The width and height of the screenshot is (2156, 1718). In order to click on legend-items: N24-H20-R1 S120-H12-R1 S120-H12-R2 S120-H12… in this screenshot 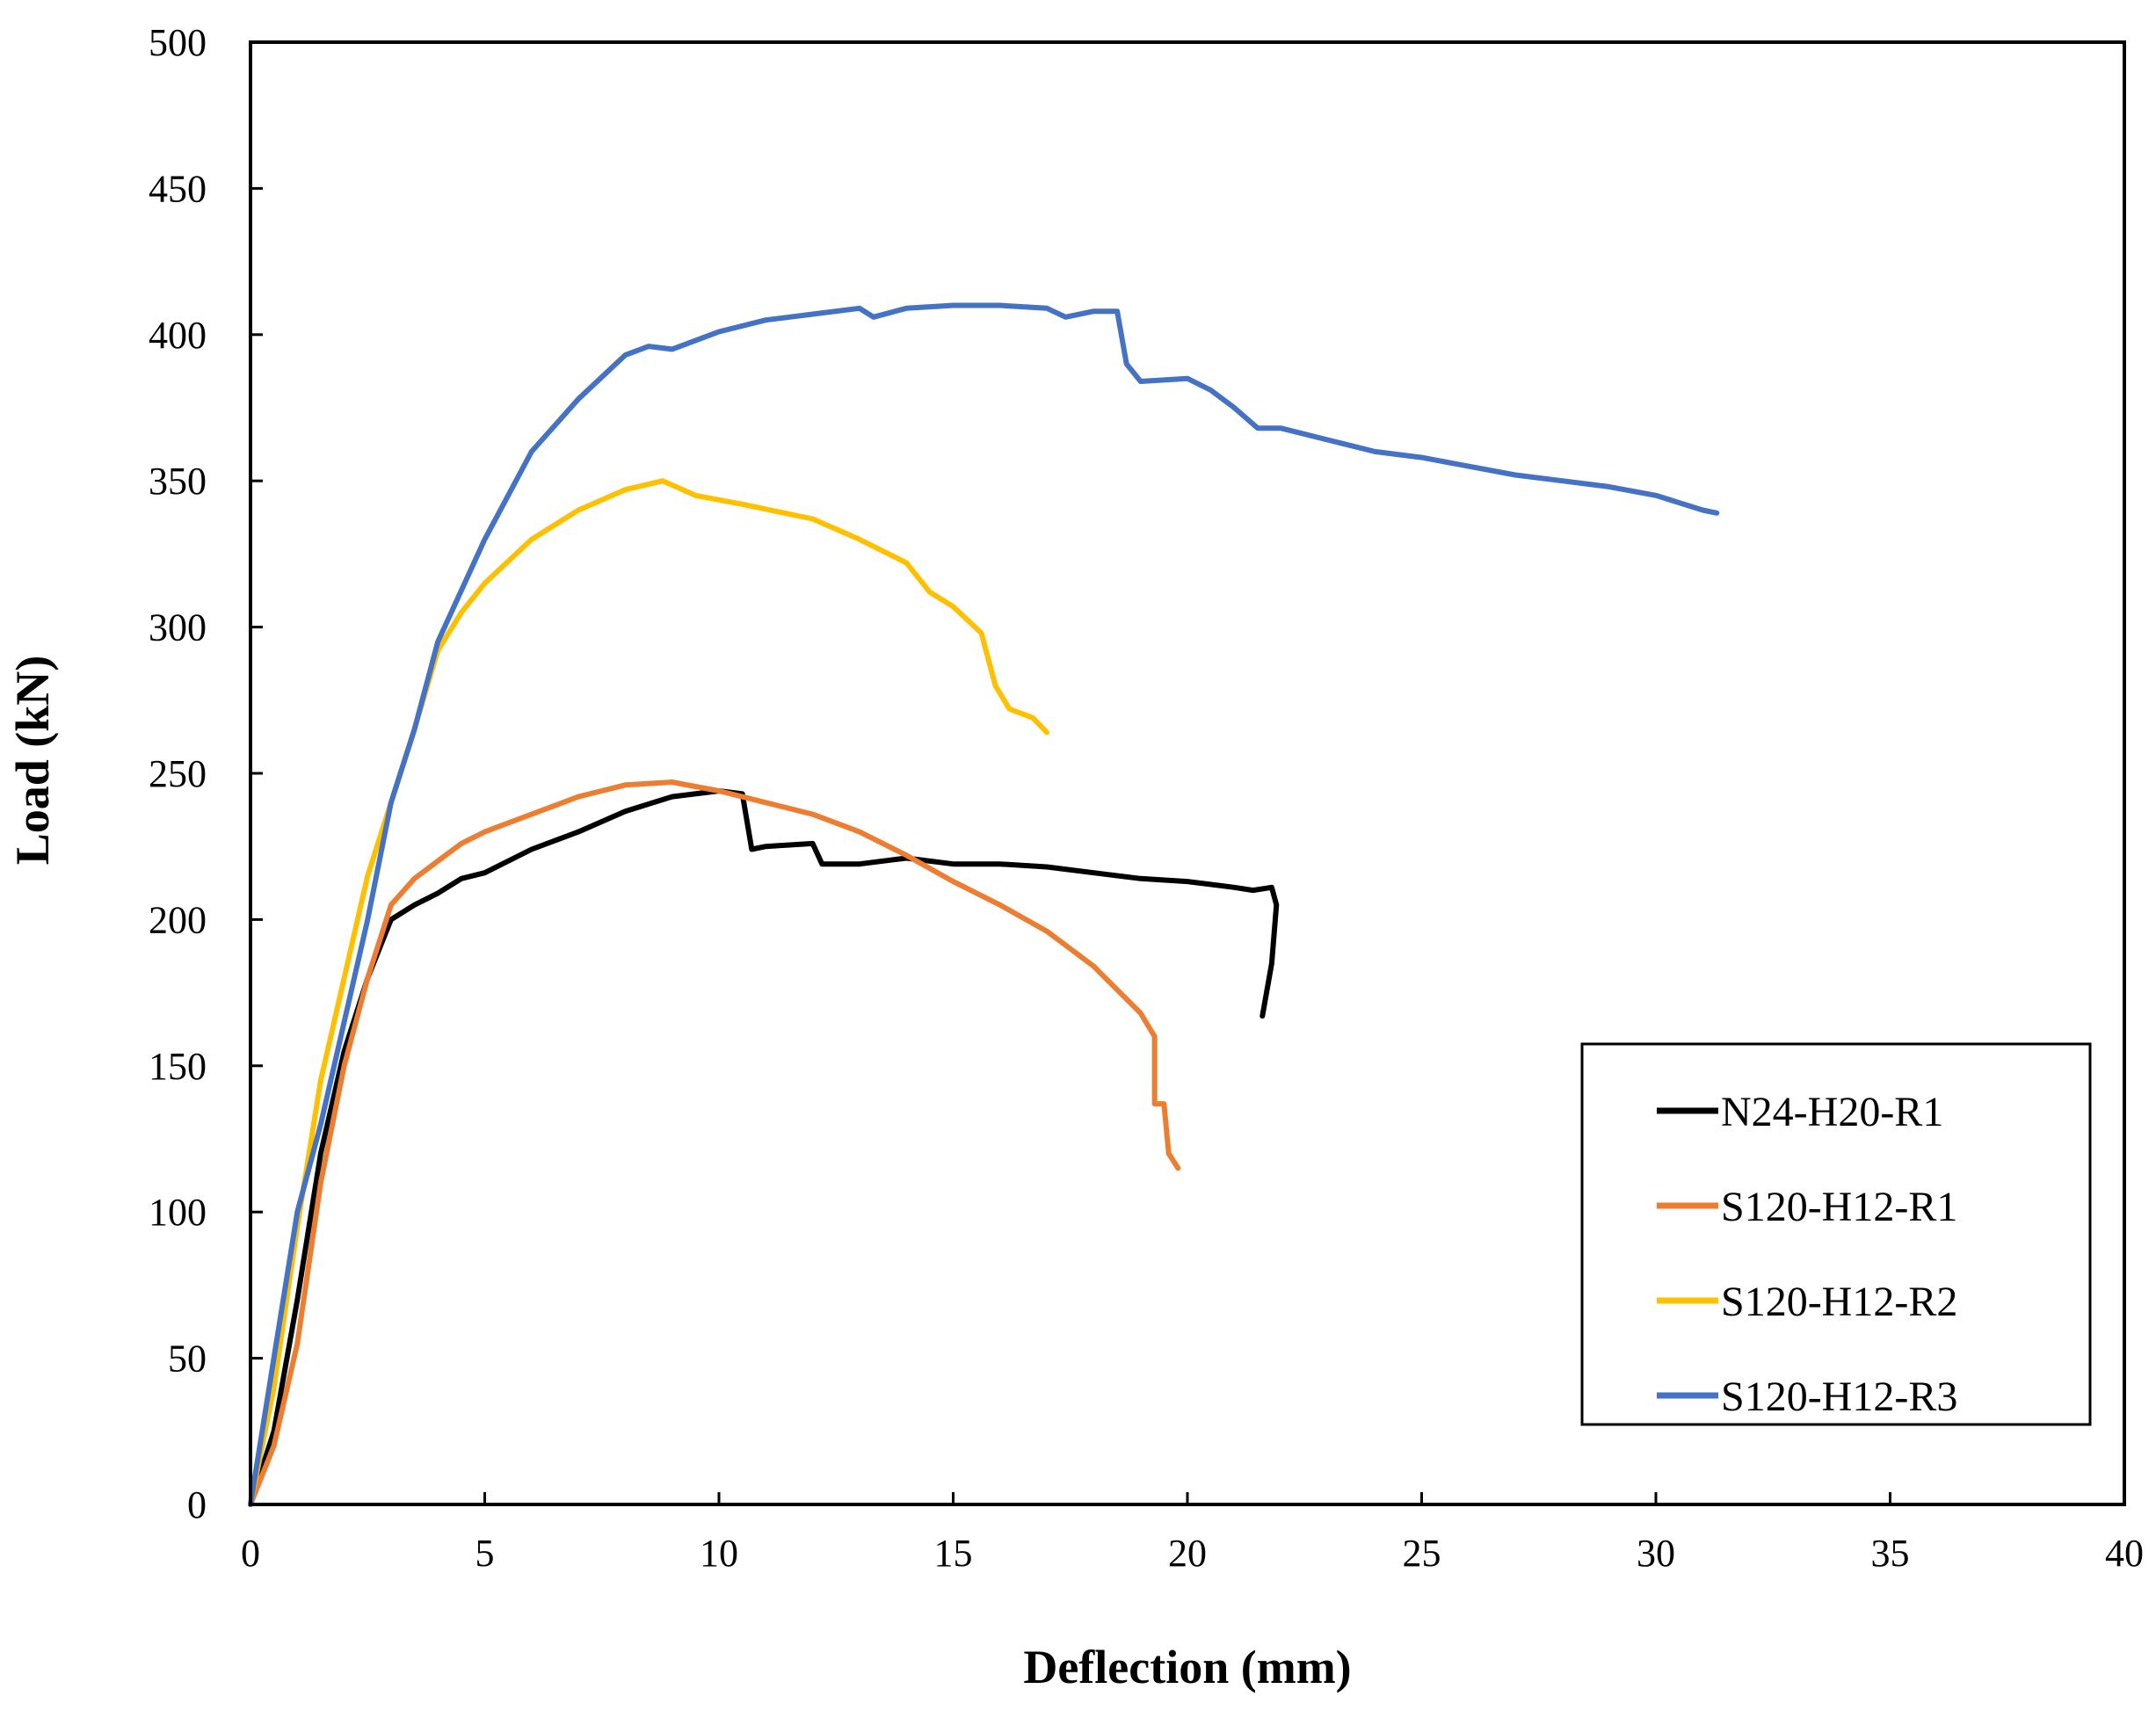, I will do `click(1807, 1254)`.